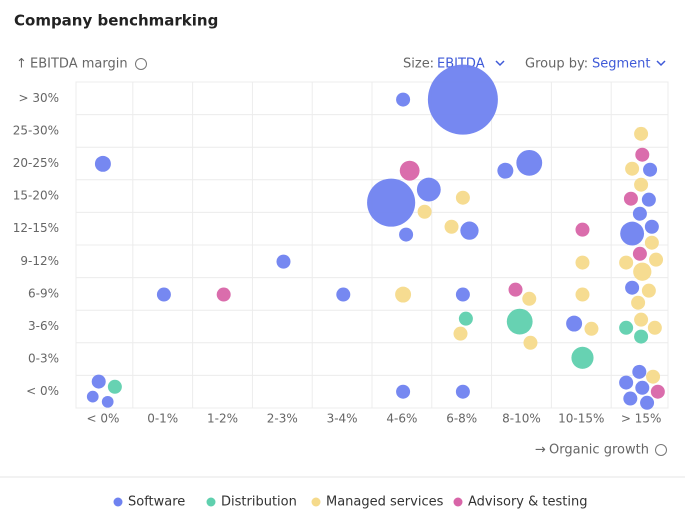 The height and width of the screenshot is (530, 685). What do you see at coordinates (540, 450) in the screenshot?
I see `arrow-icon: →` at bounding box center [540, 450].